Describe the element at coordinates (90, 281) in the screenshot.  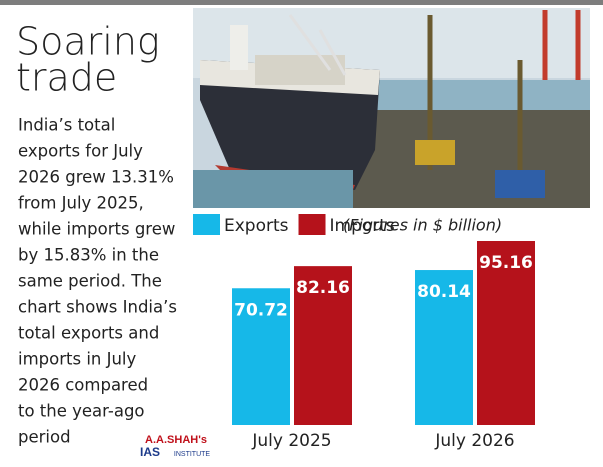
I see `description: same period. The` at that location.